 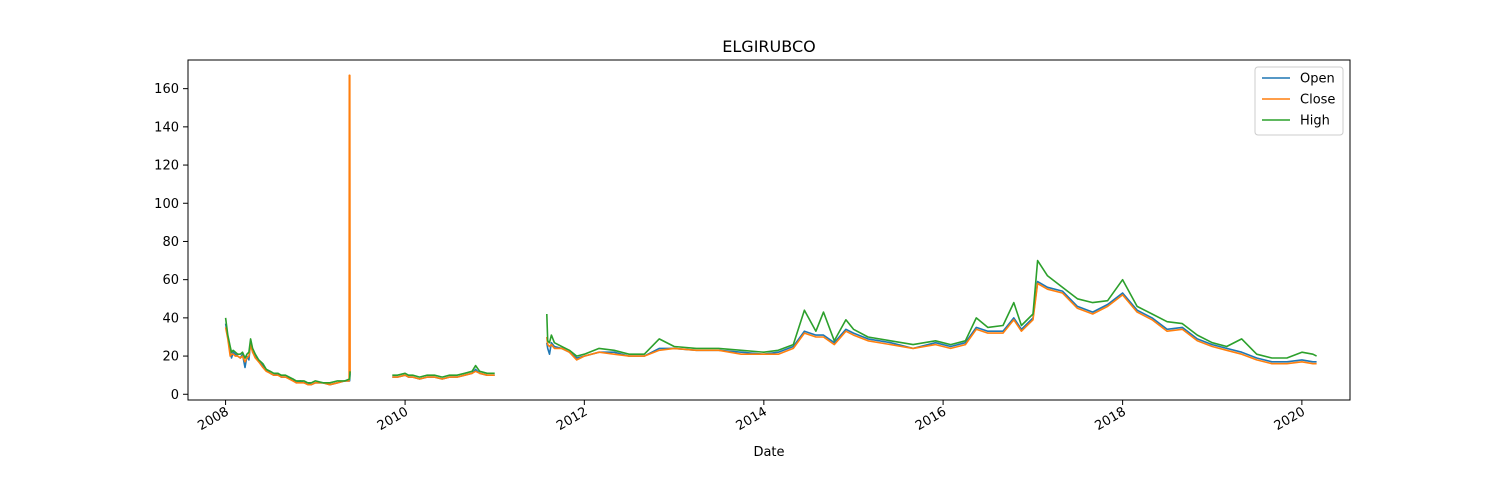 What do you see at coordinates (166, 89) in the screenshot?
I see `y-tick-label: 160` at bounding box center [166, 89].